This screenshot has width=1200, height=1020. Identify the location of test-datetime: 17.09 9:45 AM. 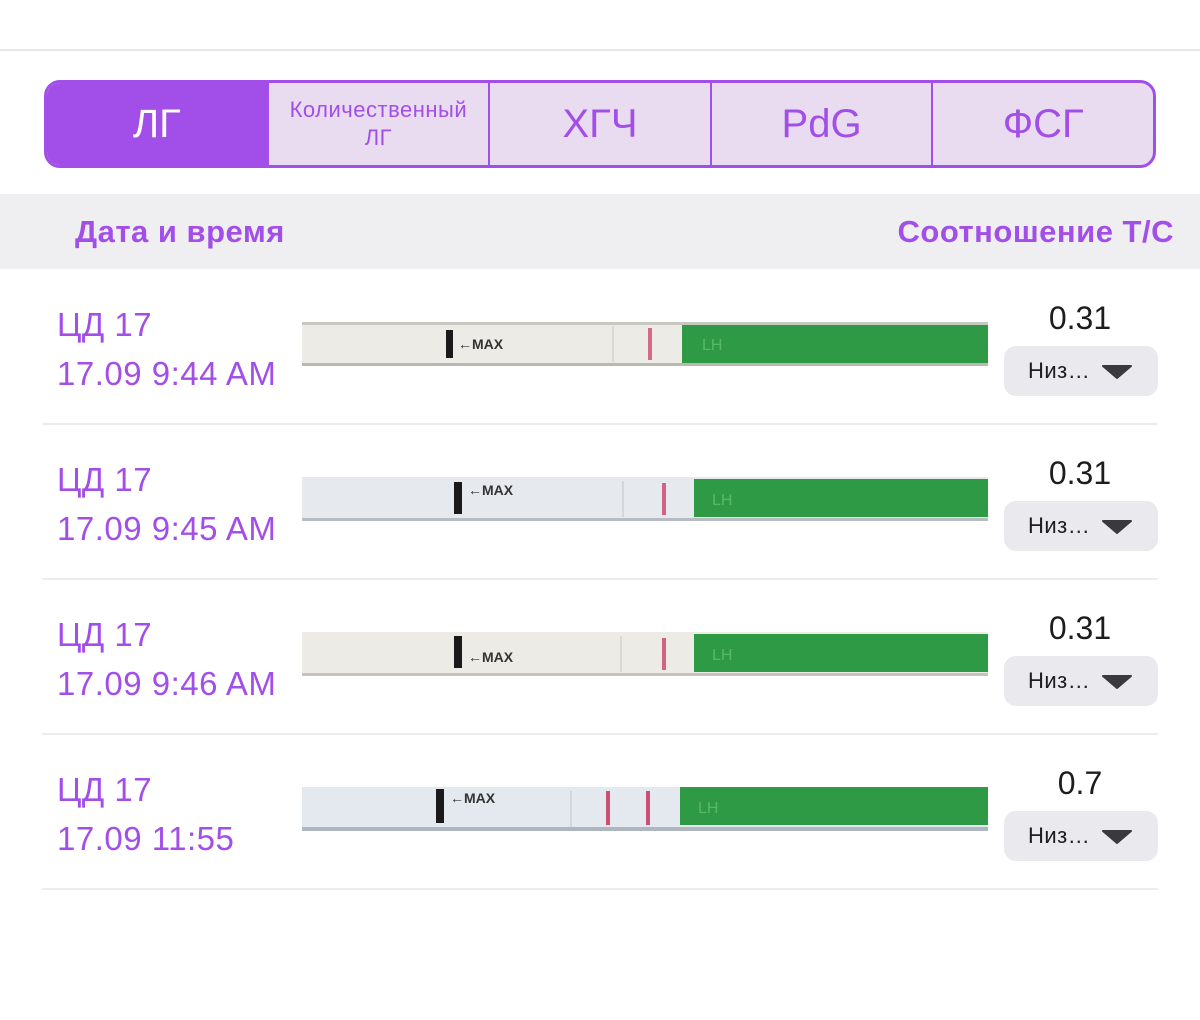
(167, 528).